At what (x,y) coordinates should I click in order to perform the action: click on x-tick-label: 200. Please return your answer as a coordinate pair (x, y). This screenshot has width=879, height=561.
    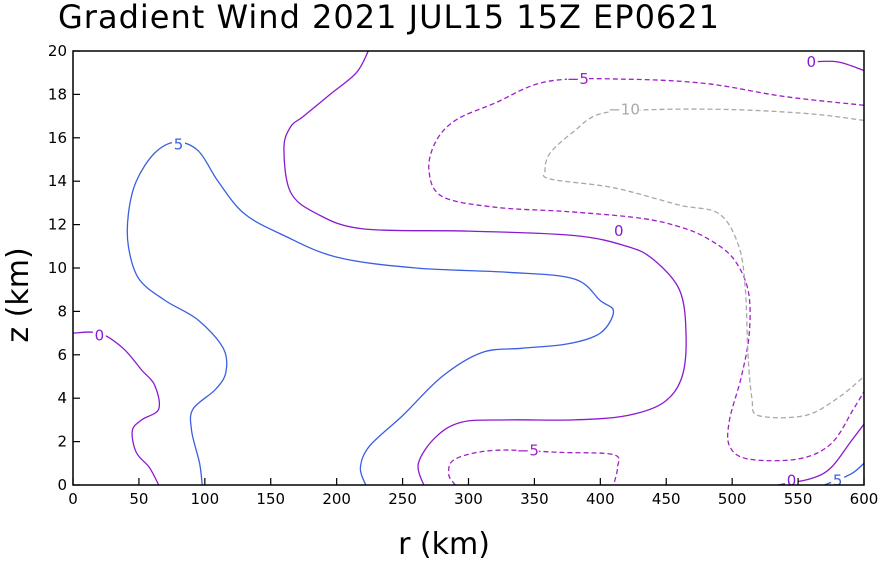
    Looking at the image, I should click on (336, 499).